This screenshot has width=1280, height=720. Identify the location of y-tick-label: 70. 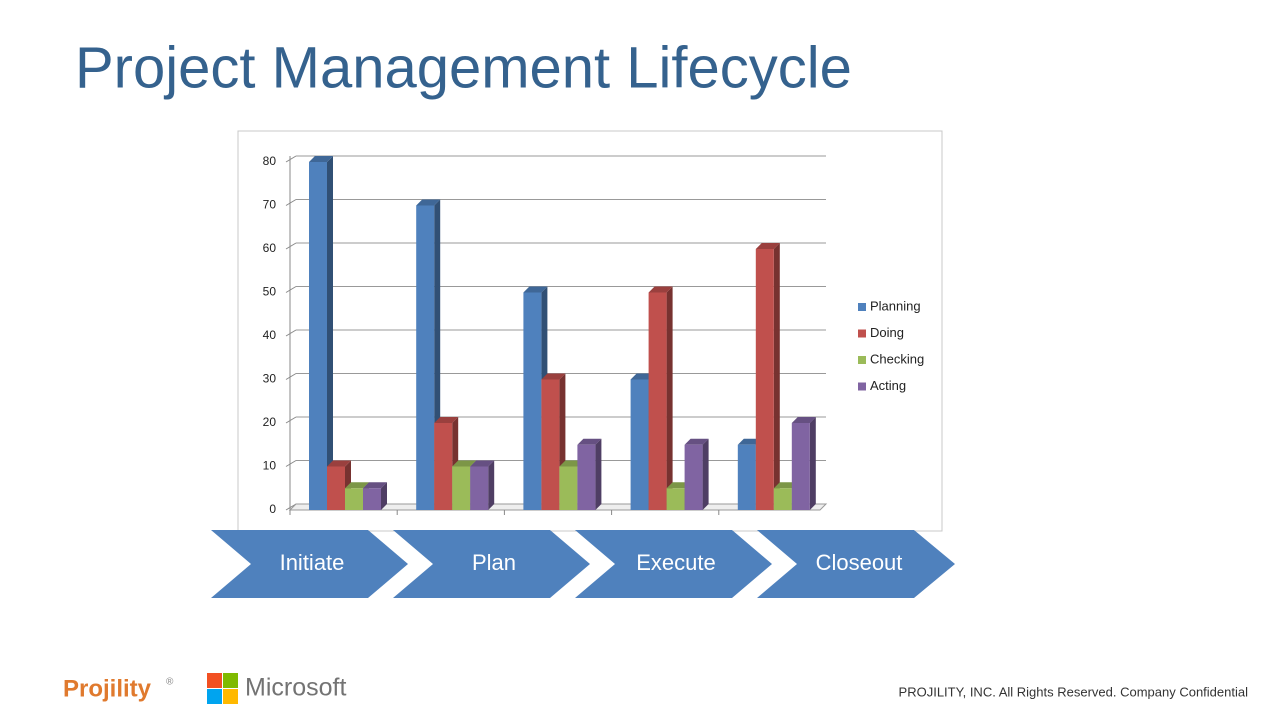
(270, 205).